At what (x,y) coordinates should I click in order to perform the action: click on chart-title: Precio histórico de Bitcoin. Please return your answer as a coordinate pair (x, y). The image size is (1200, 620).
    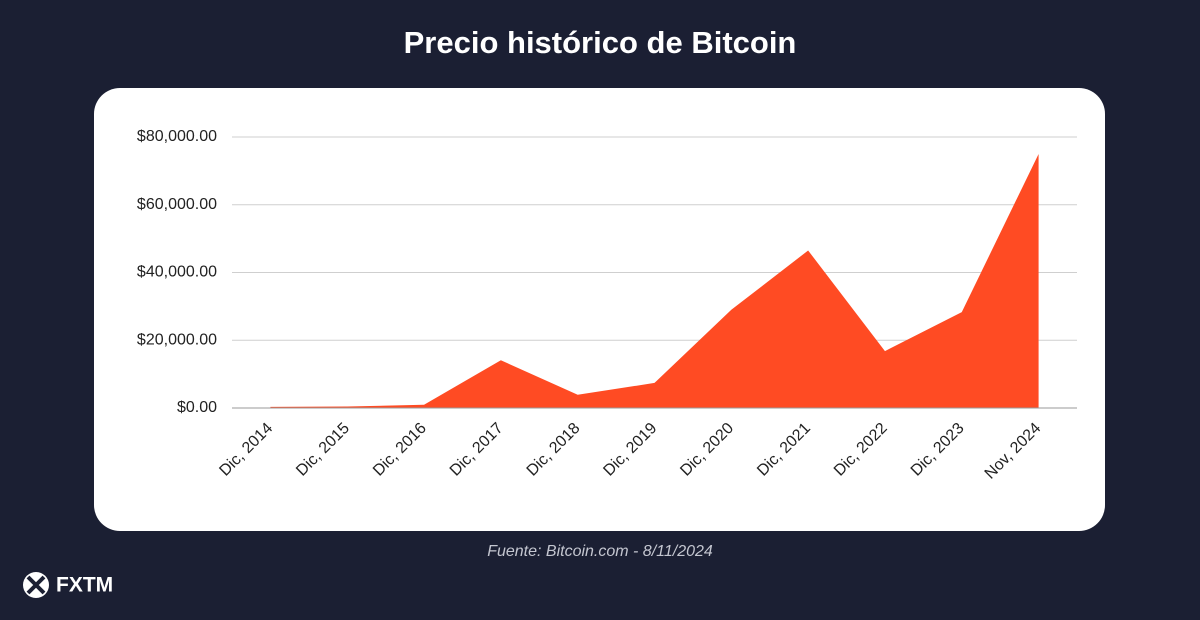
    Looking at the image, I should click on (600, 42).